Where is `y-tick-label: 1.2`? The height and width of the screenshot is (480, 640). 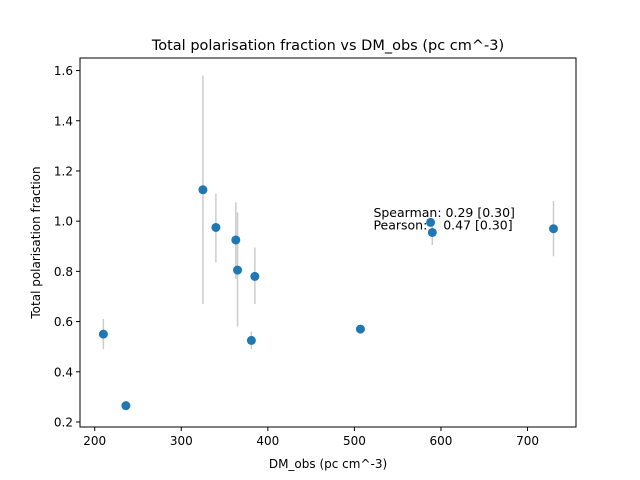
y-tick-label: 1.2 is located at coordinates (63, 171).